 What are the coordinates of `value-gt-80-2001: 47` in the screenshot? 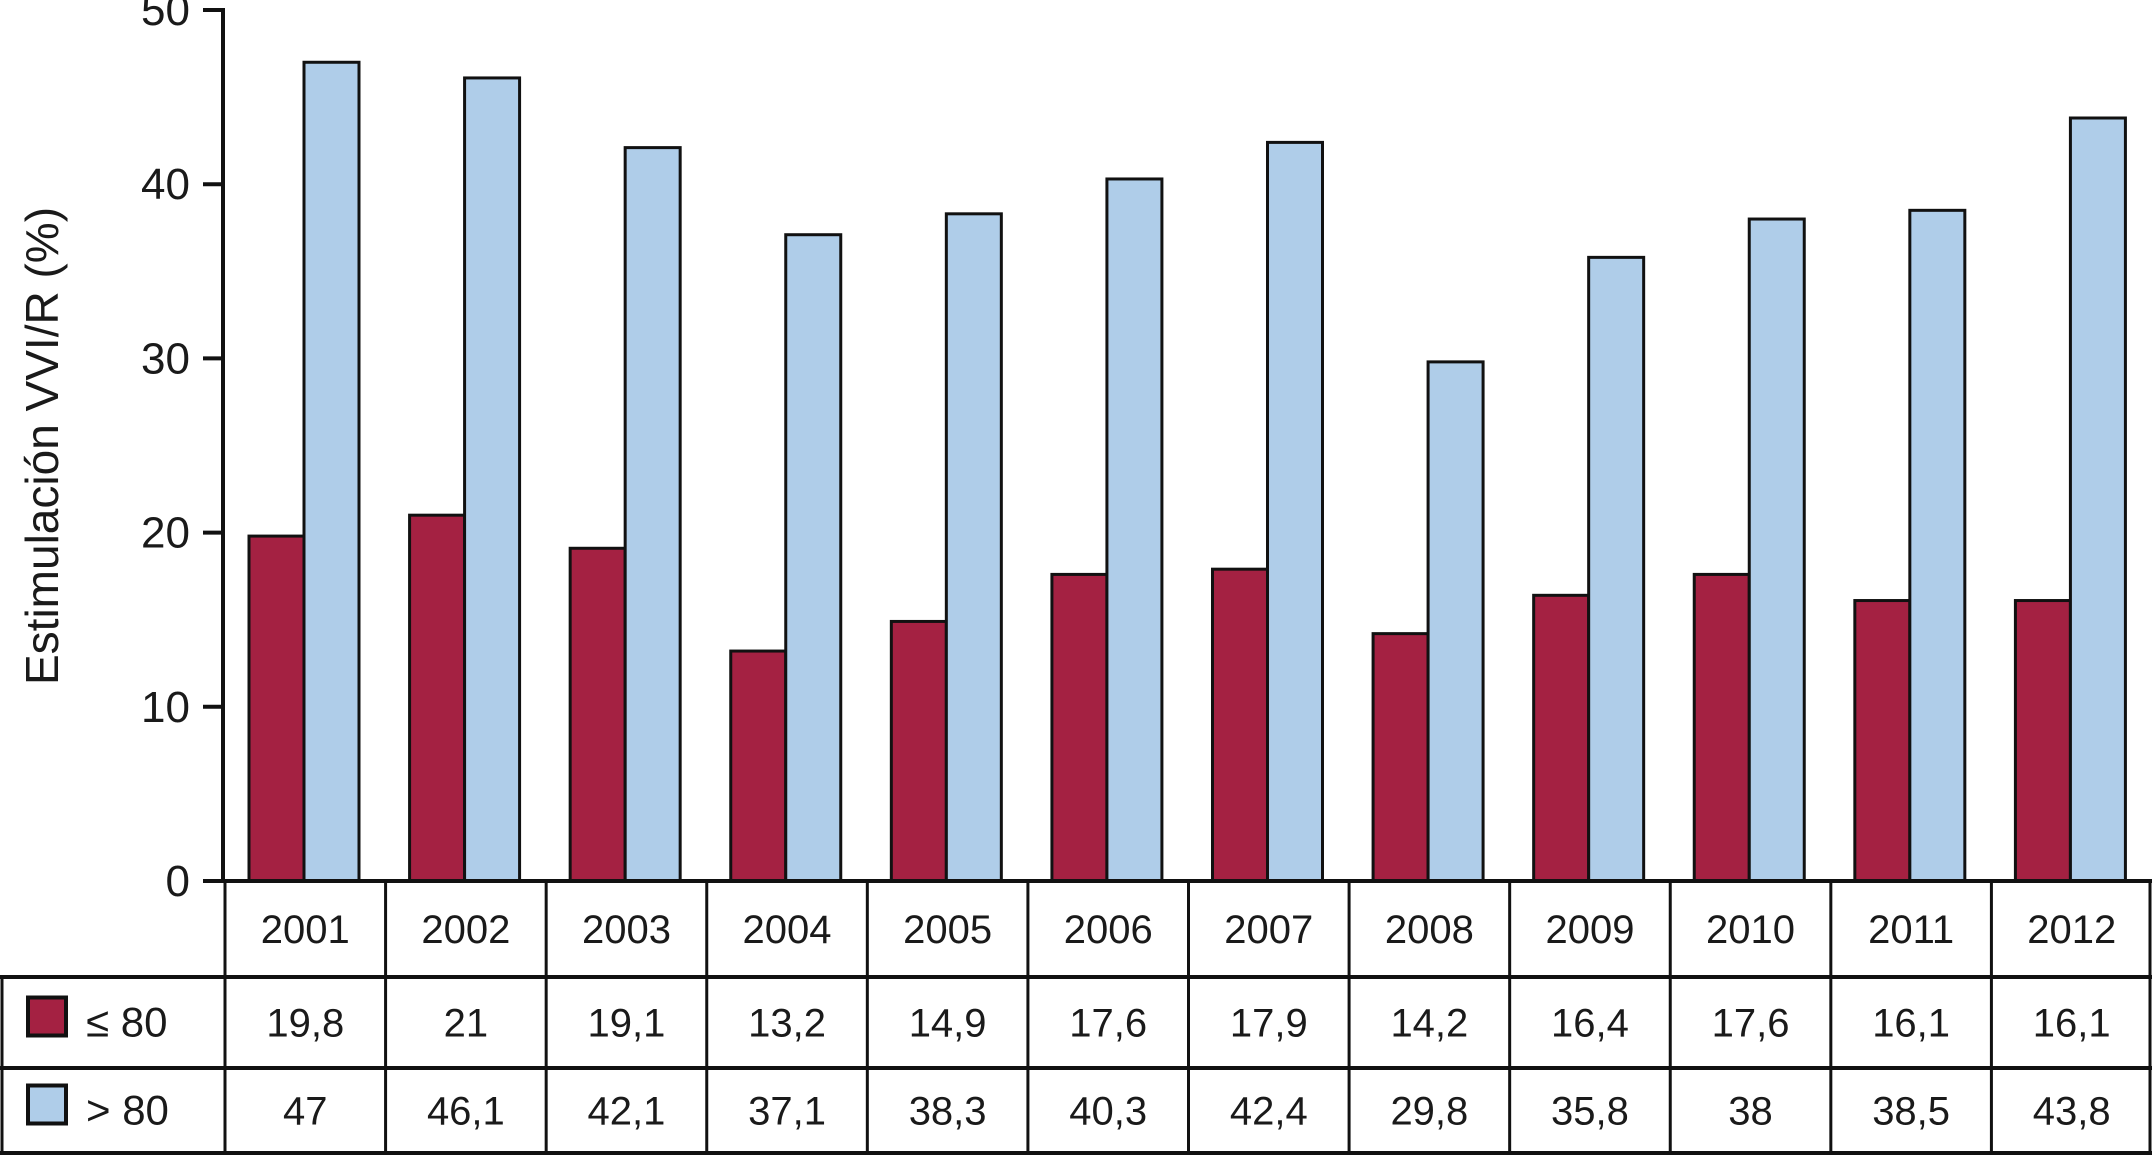 It's located at (305, 1112).